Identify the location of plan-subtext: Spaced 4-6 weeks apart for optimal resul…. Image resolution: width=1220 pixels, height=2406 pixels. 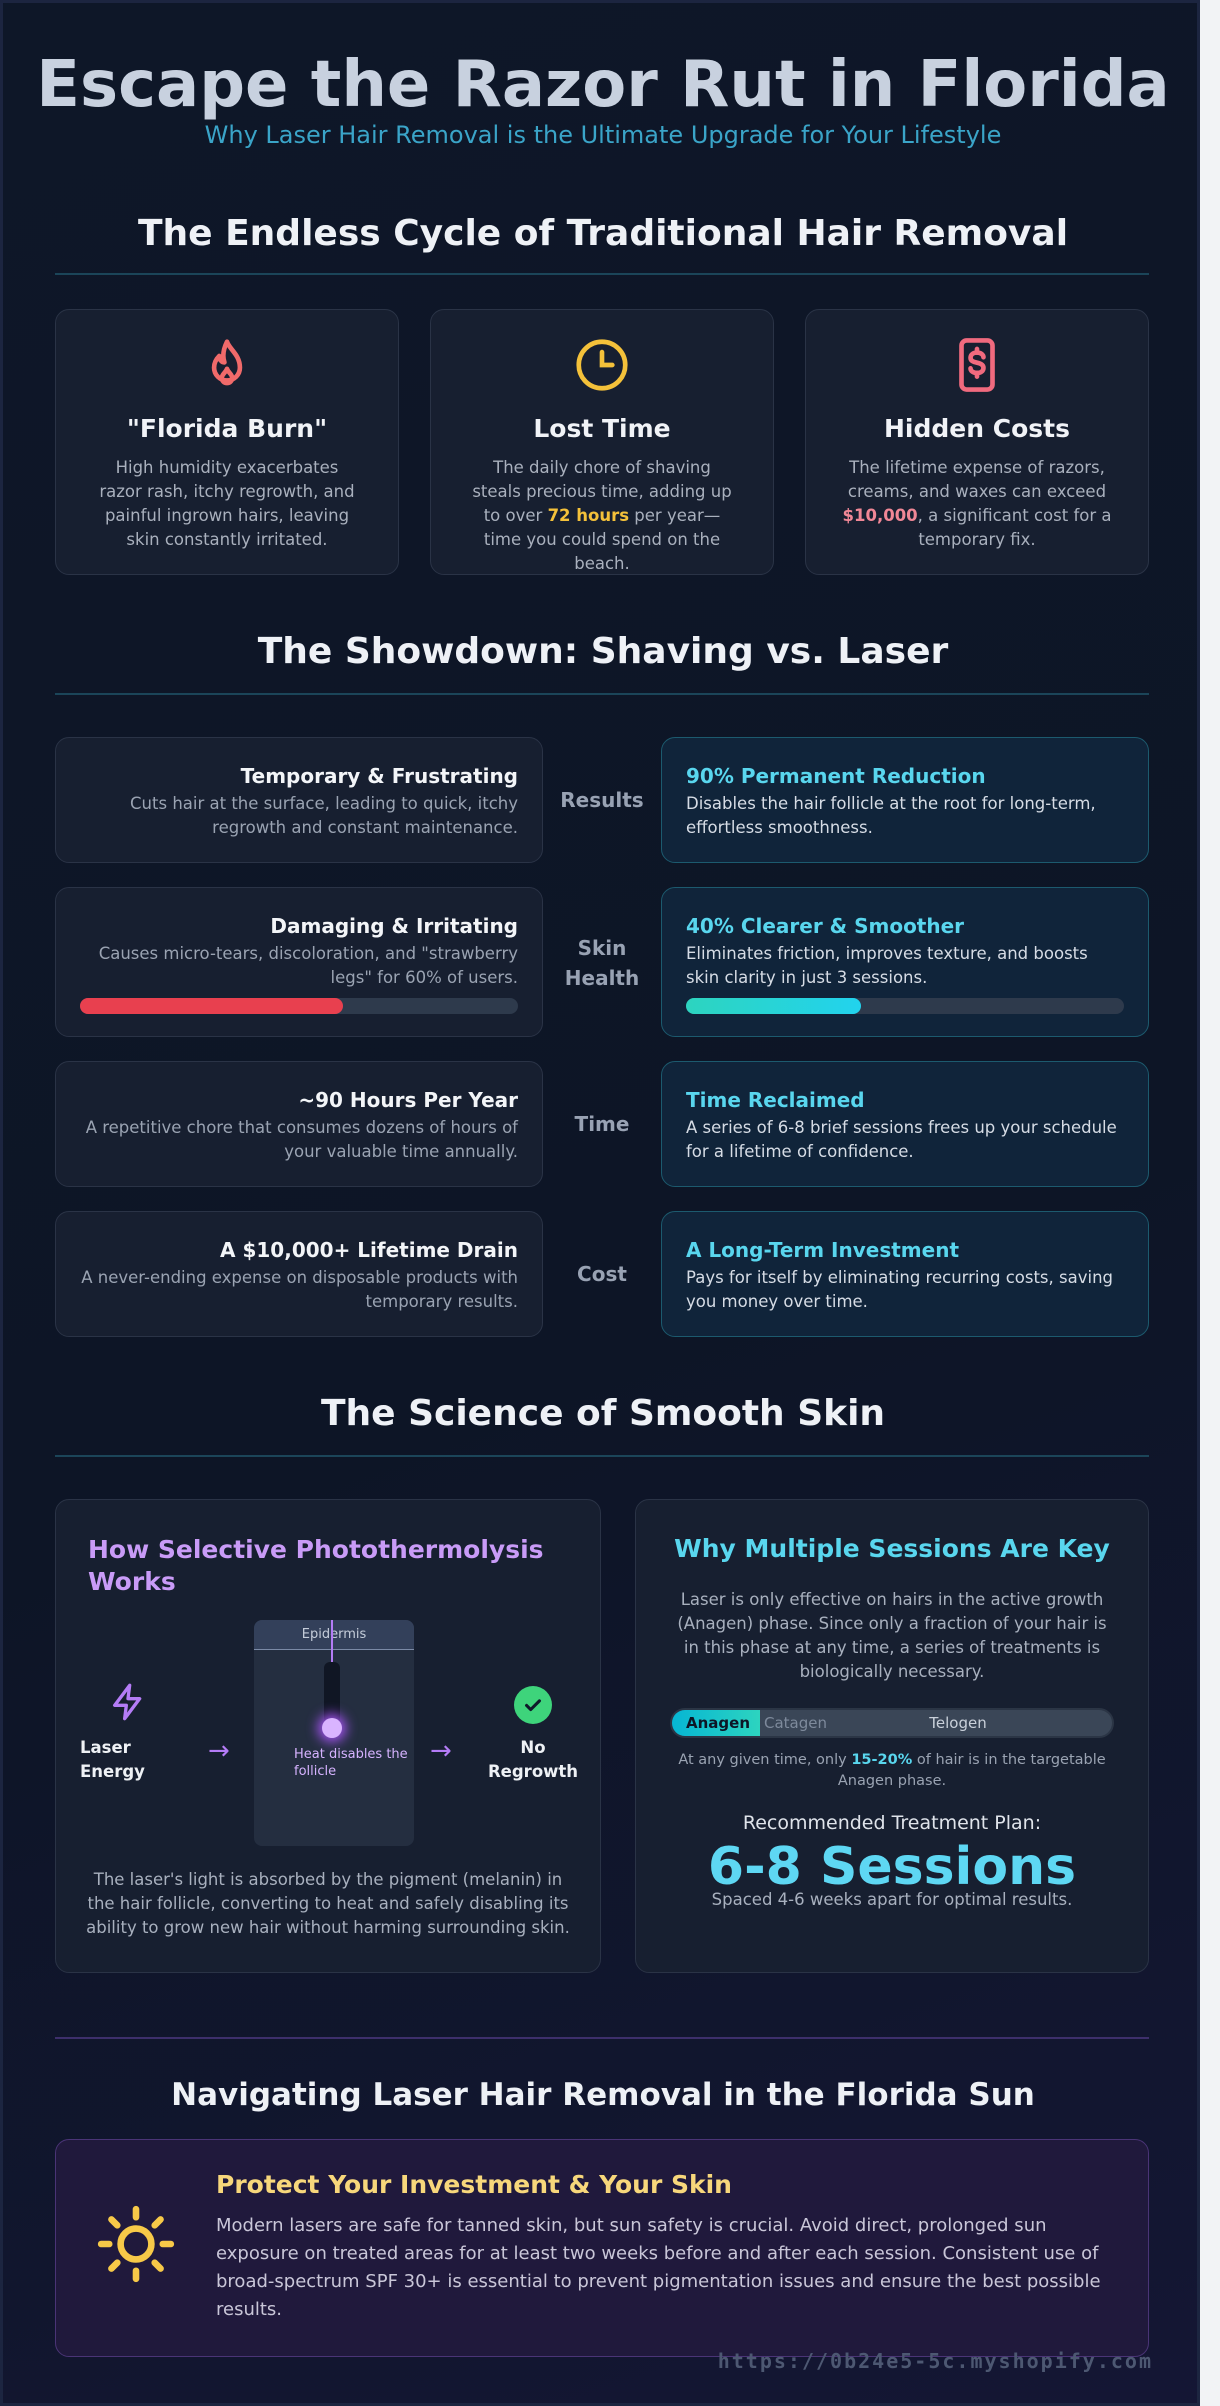
(892, 1899).